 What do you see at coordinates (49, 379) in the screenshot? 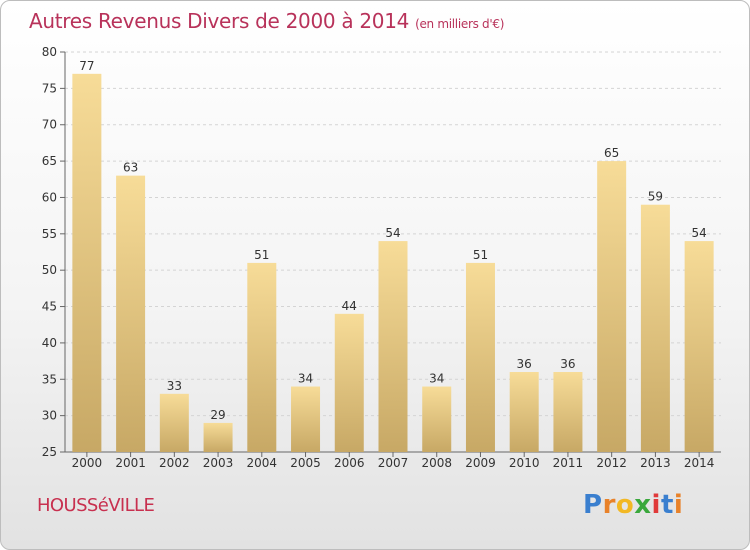
I see `y-tick-label: 35` at bounding box center [49, 379].